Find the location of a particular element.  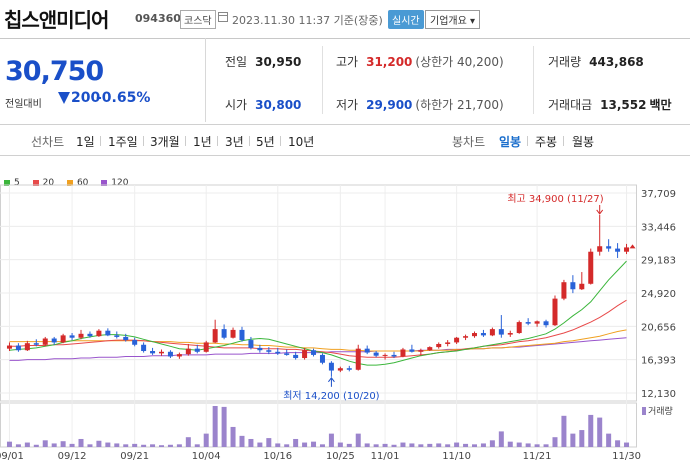

volume-label: 거래량 is located at coordinates (660, 411).